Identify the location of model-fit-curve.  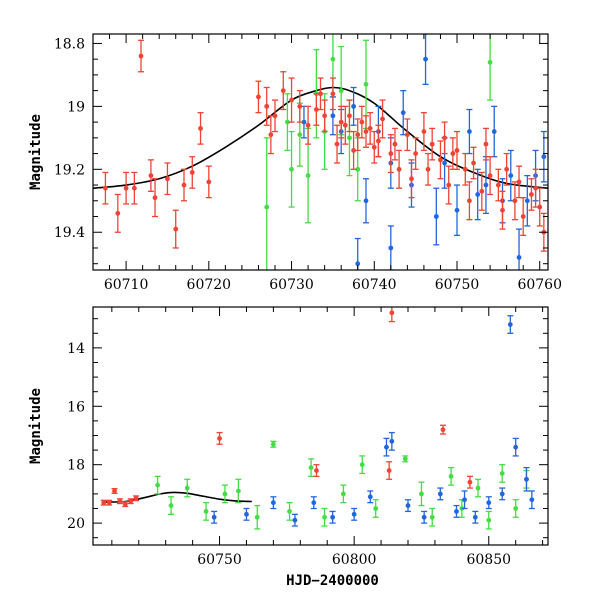
(177, 497).